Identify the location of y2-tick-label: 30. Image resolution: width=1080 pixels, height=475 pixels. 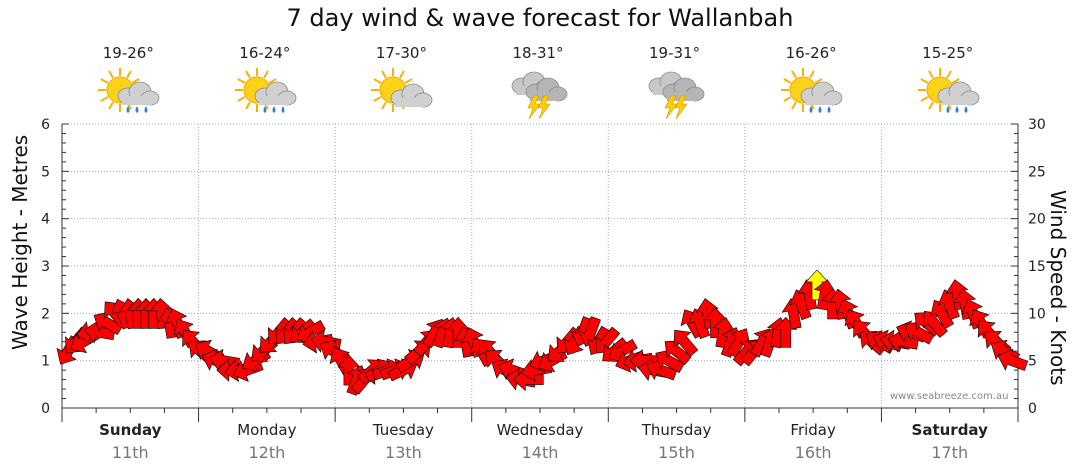
(1037, 125).